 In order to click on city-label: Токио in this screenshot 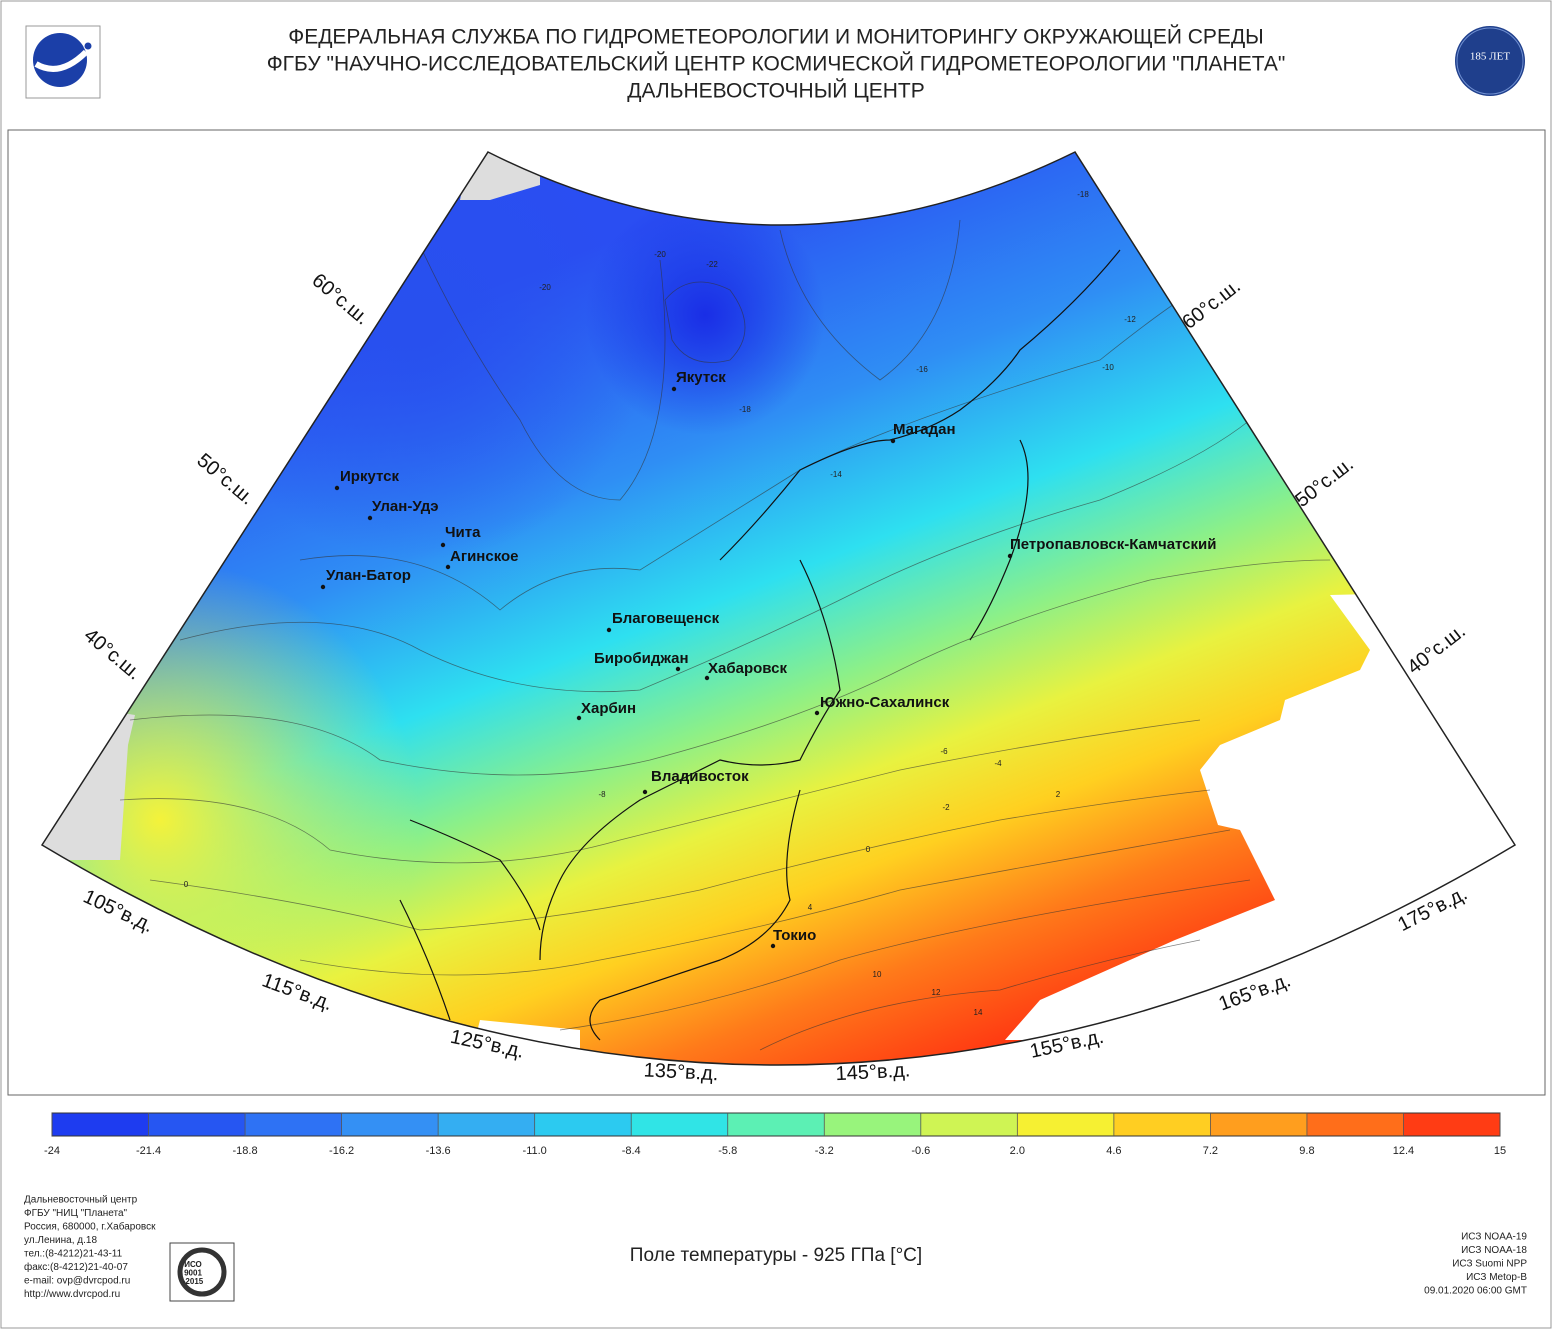, I will do `click(794, 935)`.